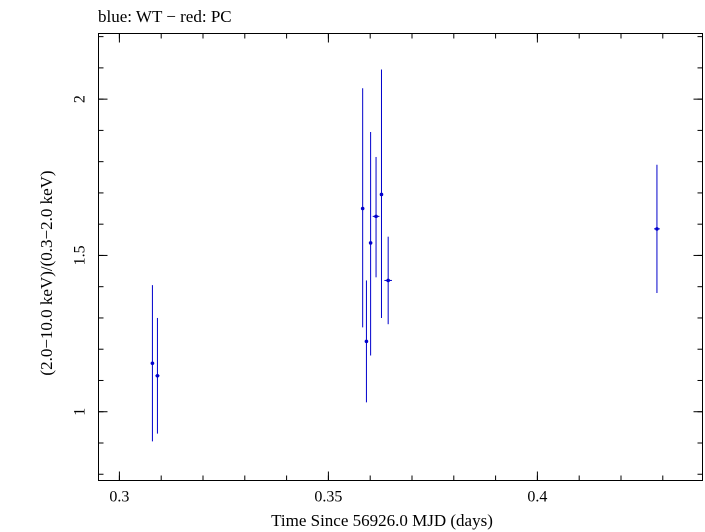 The image size is (705, 532). I want to click on x-tick-label: 0.3, so click(119, 497).